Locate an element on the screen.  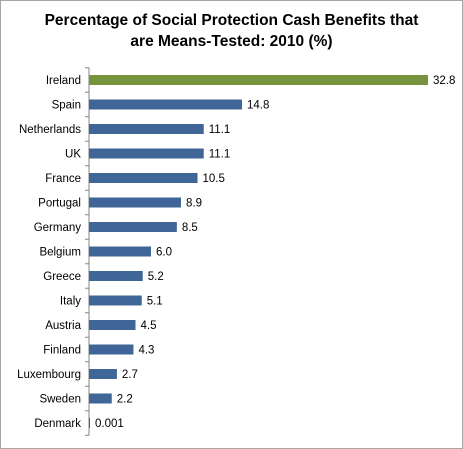
bar-germany is located at coordinates (133, 227).